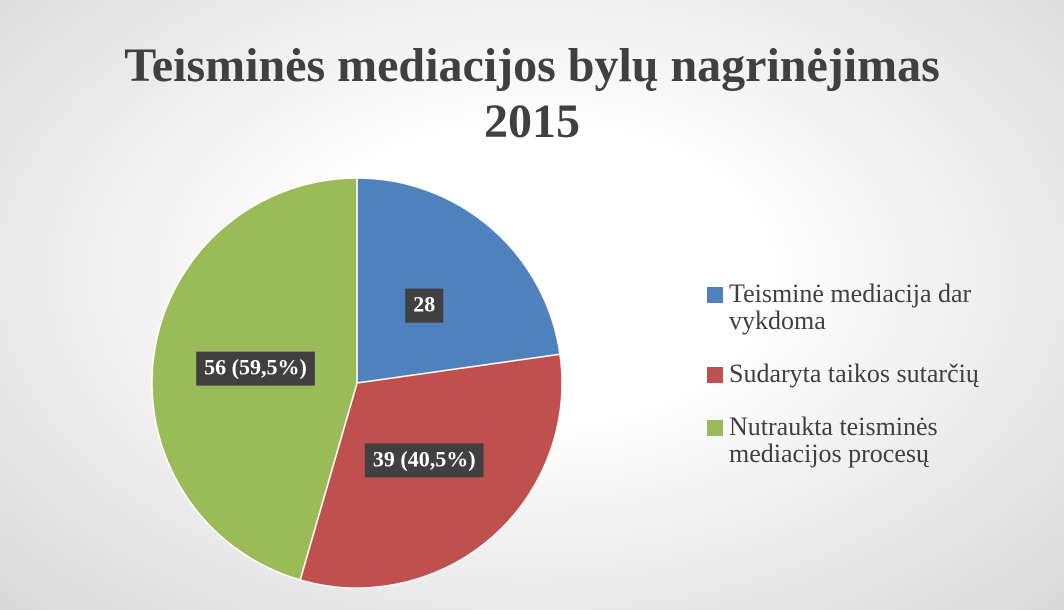  I want to click on legend-item: Nutraukta teisminės mediacijos procesų, so click(870, 440).